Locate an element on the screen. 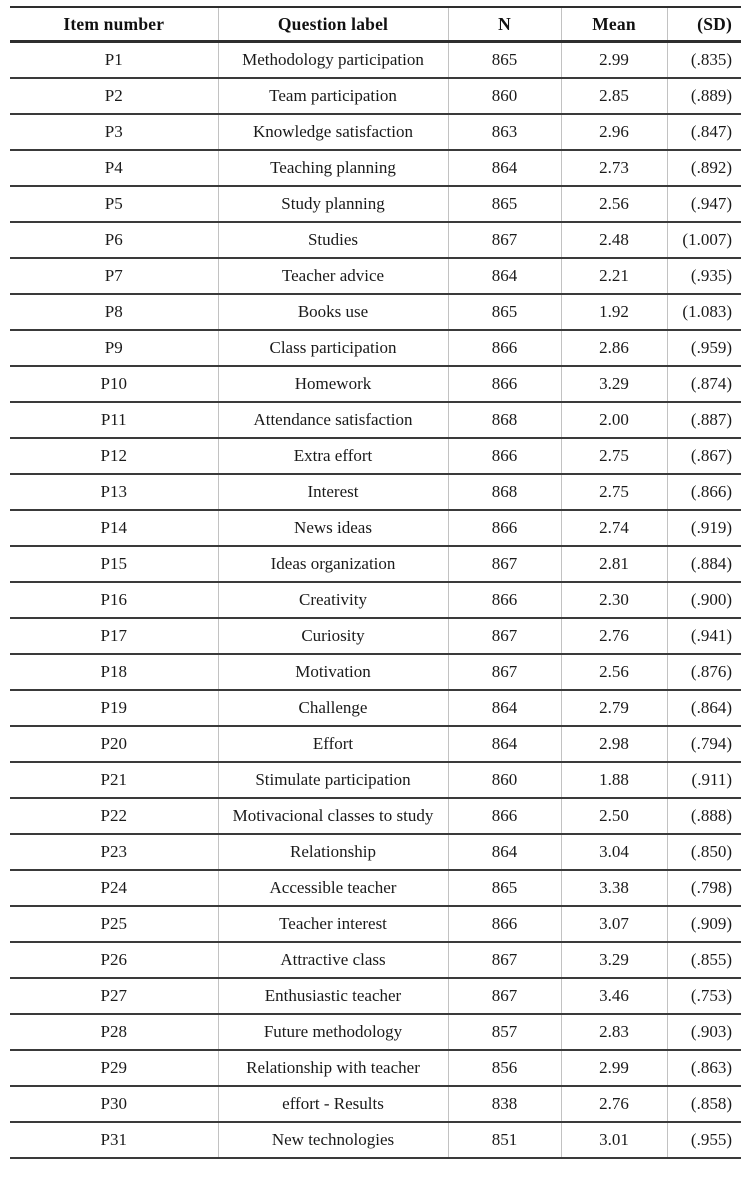 This screenshot has width=751, height=1182. item-number-cell: P2 is located at coordinates (114, 96).